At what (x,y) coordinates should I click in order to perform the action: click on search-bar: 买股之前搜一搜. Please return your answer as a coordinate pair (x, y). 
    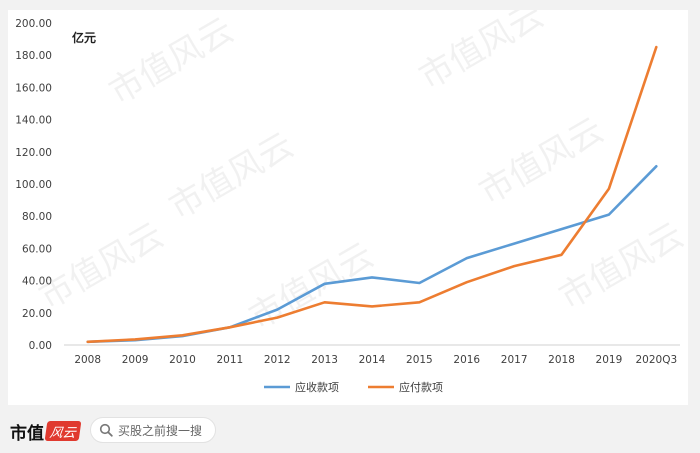
    Looking at the image, I should click on (153, 430).